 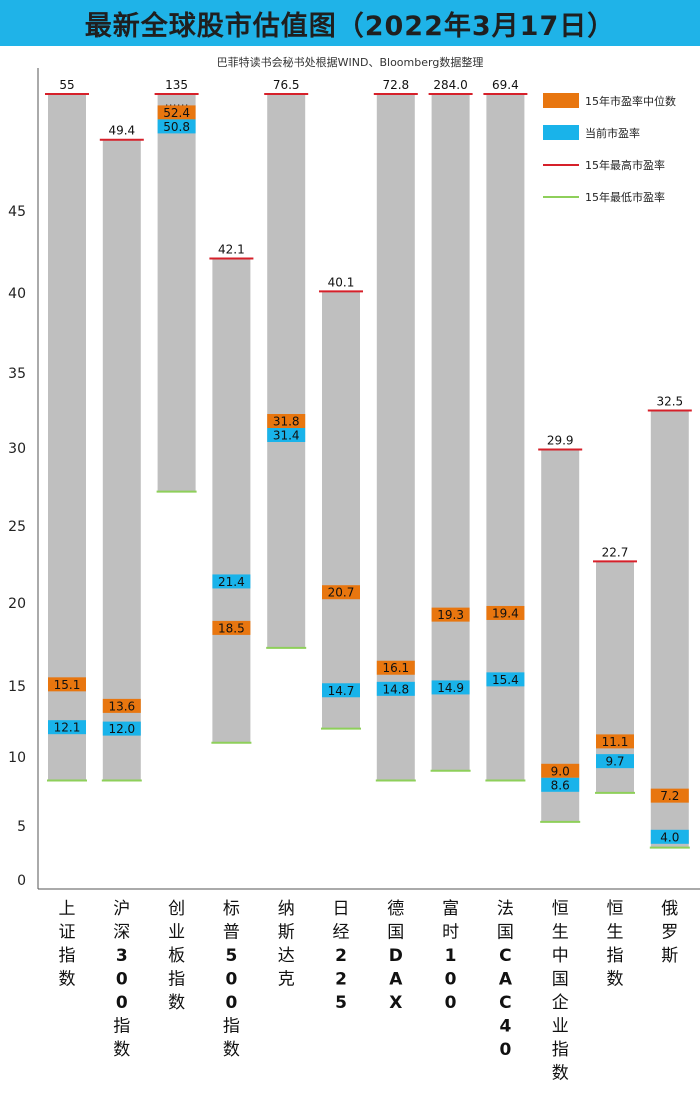 I want to click on legend-swatch-median, so click(x=561, y=100).